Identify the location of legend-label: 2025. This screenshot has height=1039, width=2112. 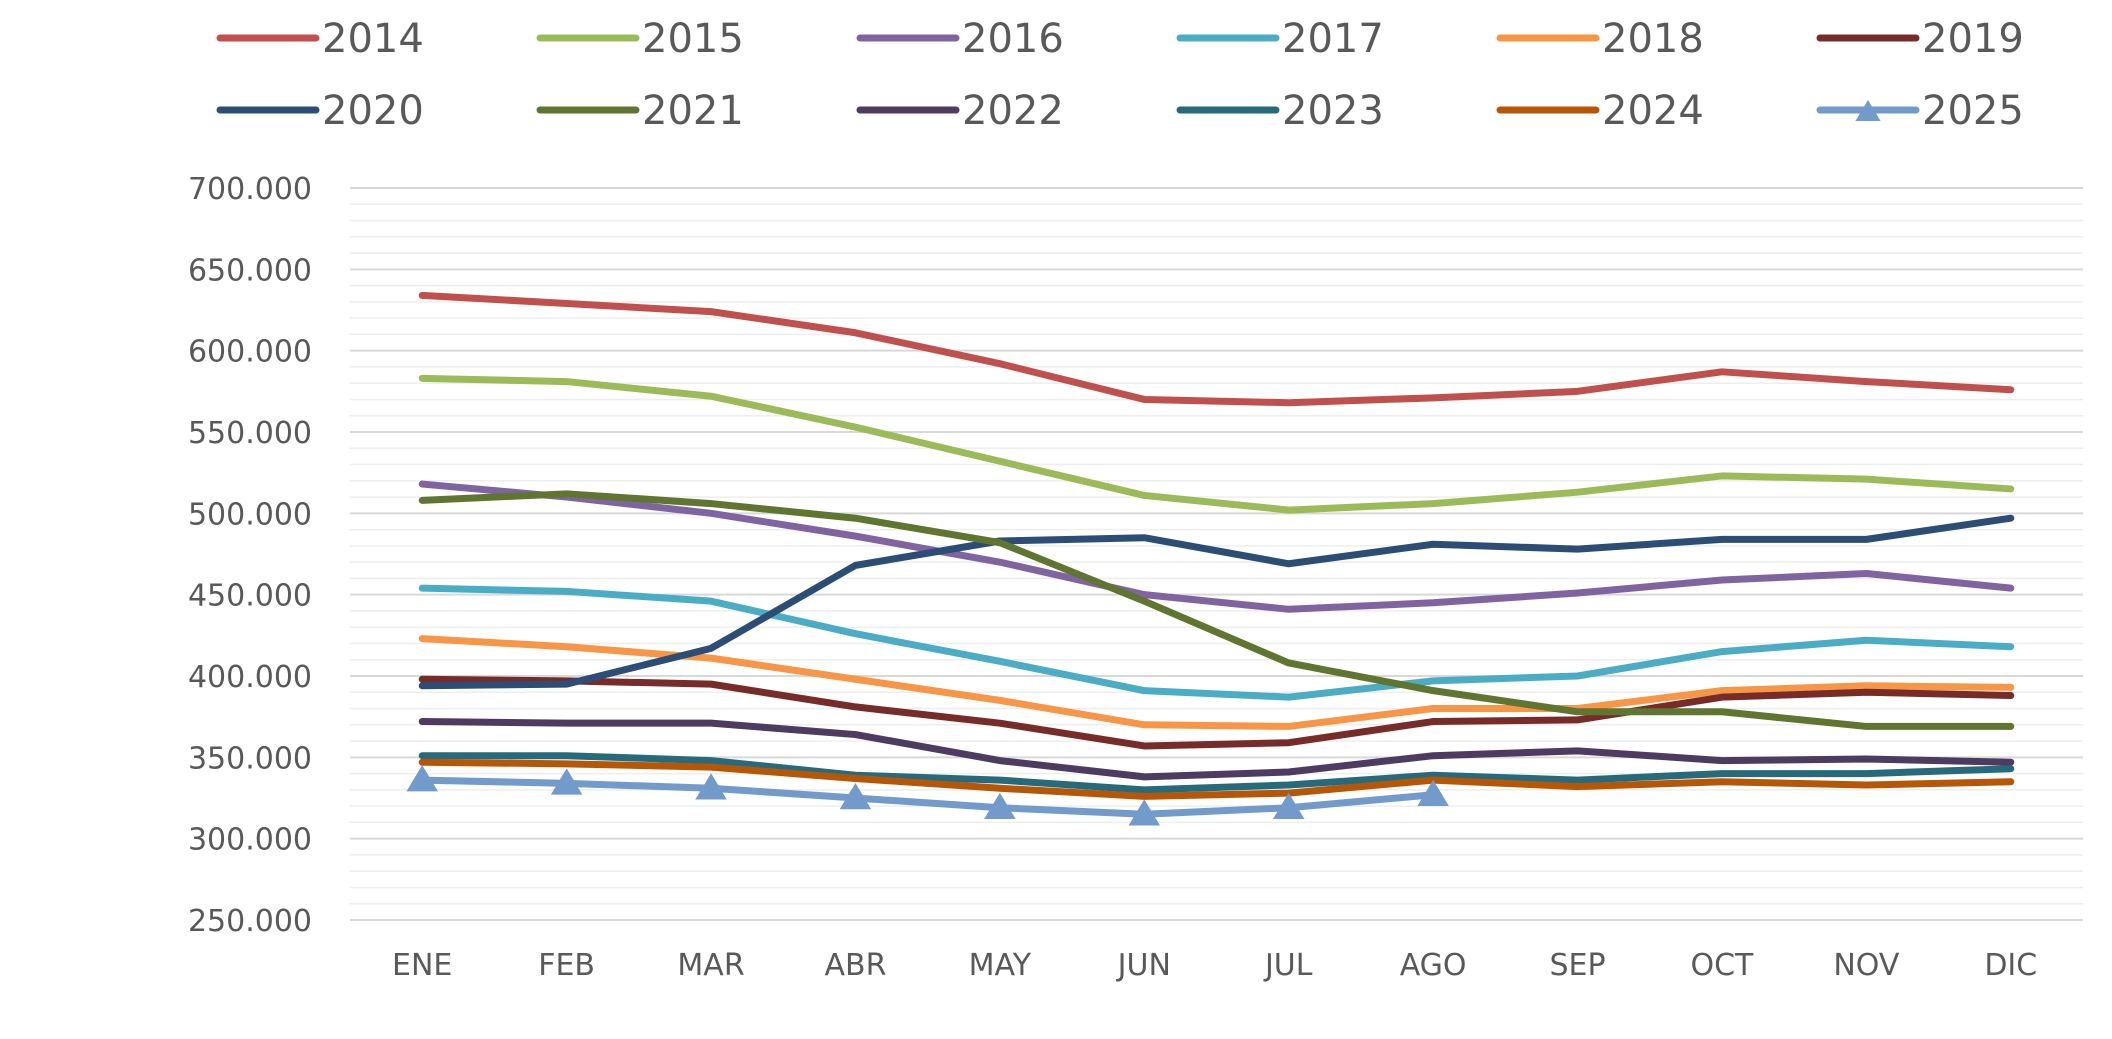
(1973, 111).